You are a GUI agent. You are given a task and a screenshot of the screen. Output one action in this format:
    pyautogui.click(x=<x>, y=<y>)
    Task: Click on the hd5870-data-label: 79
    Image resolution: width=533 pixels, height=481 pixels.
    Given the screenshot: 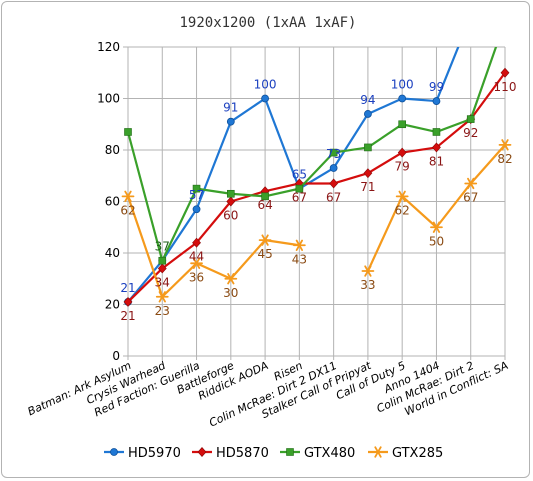 What is the action you would take?
    pyautogui.click(x=402, y=167)
    